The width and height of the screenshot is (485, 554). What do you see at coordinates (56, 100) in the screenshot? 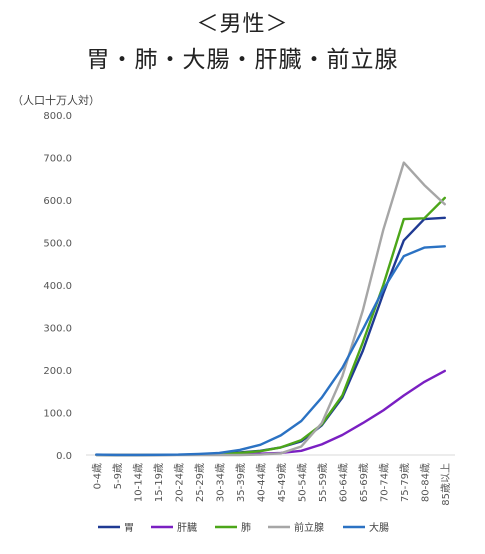
I see `y-axis-label: （人口十万人対）` at bounding box center [56, 100].